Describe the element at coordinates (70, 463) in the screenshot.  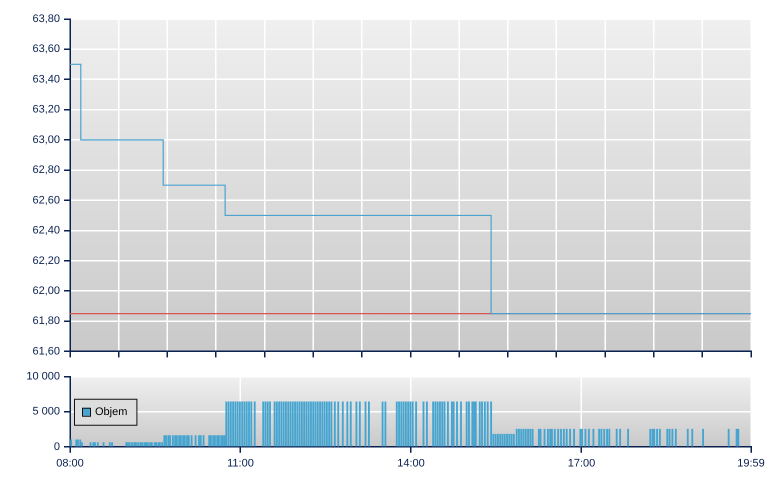
I see `x-tick-label: 08:00` at that location.